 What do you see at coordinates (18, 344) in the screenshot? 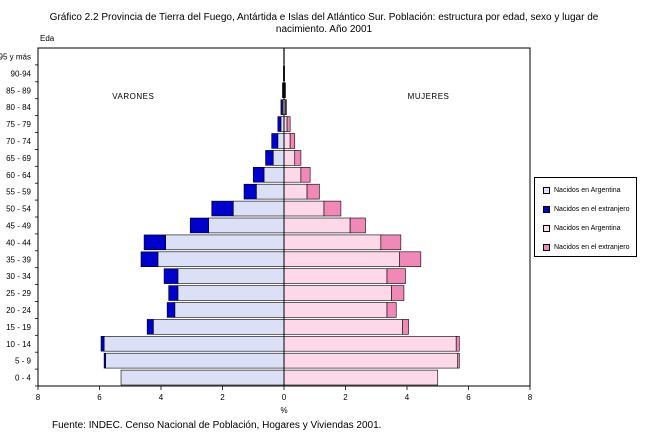
I see `age-group-label: 10 - 14` at bounding box center [18, 344].